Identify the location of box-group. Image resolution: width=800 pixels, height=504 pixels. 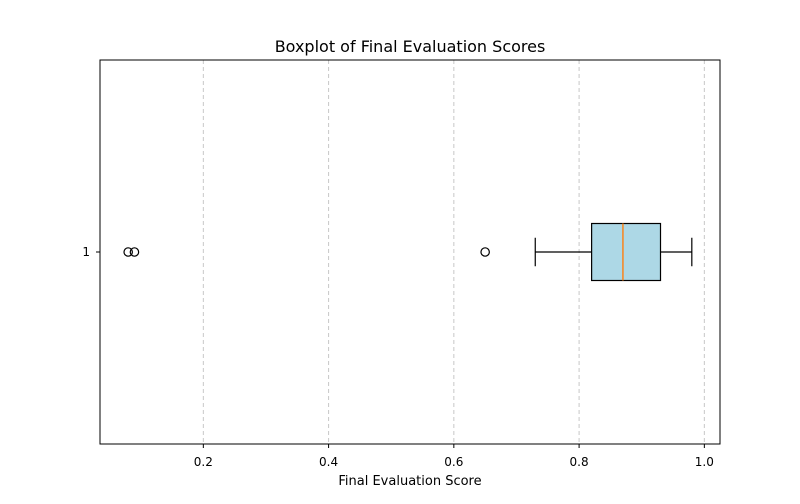
(408, 252).